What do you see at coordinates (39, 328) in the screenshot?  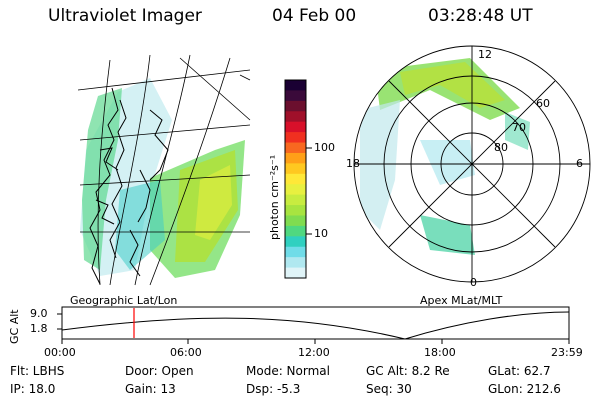 I see `altitude-ytick-low: 1.8` at bounding box center [39, 328].